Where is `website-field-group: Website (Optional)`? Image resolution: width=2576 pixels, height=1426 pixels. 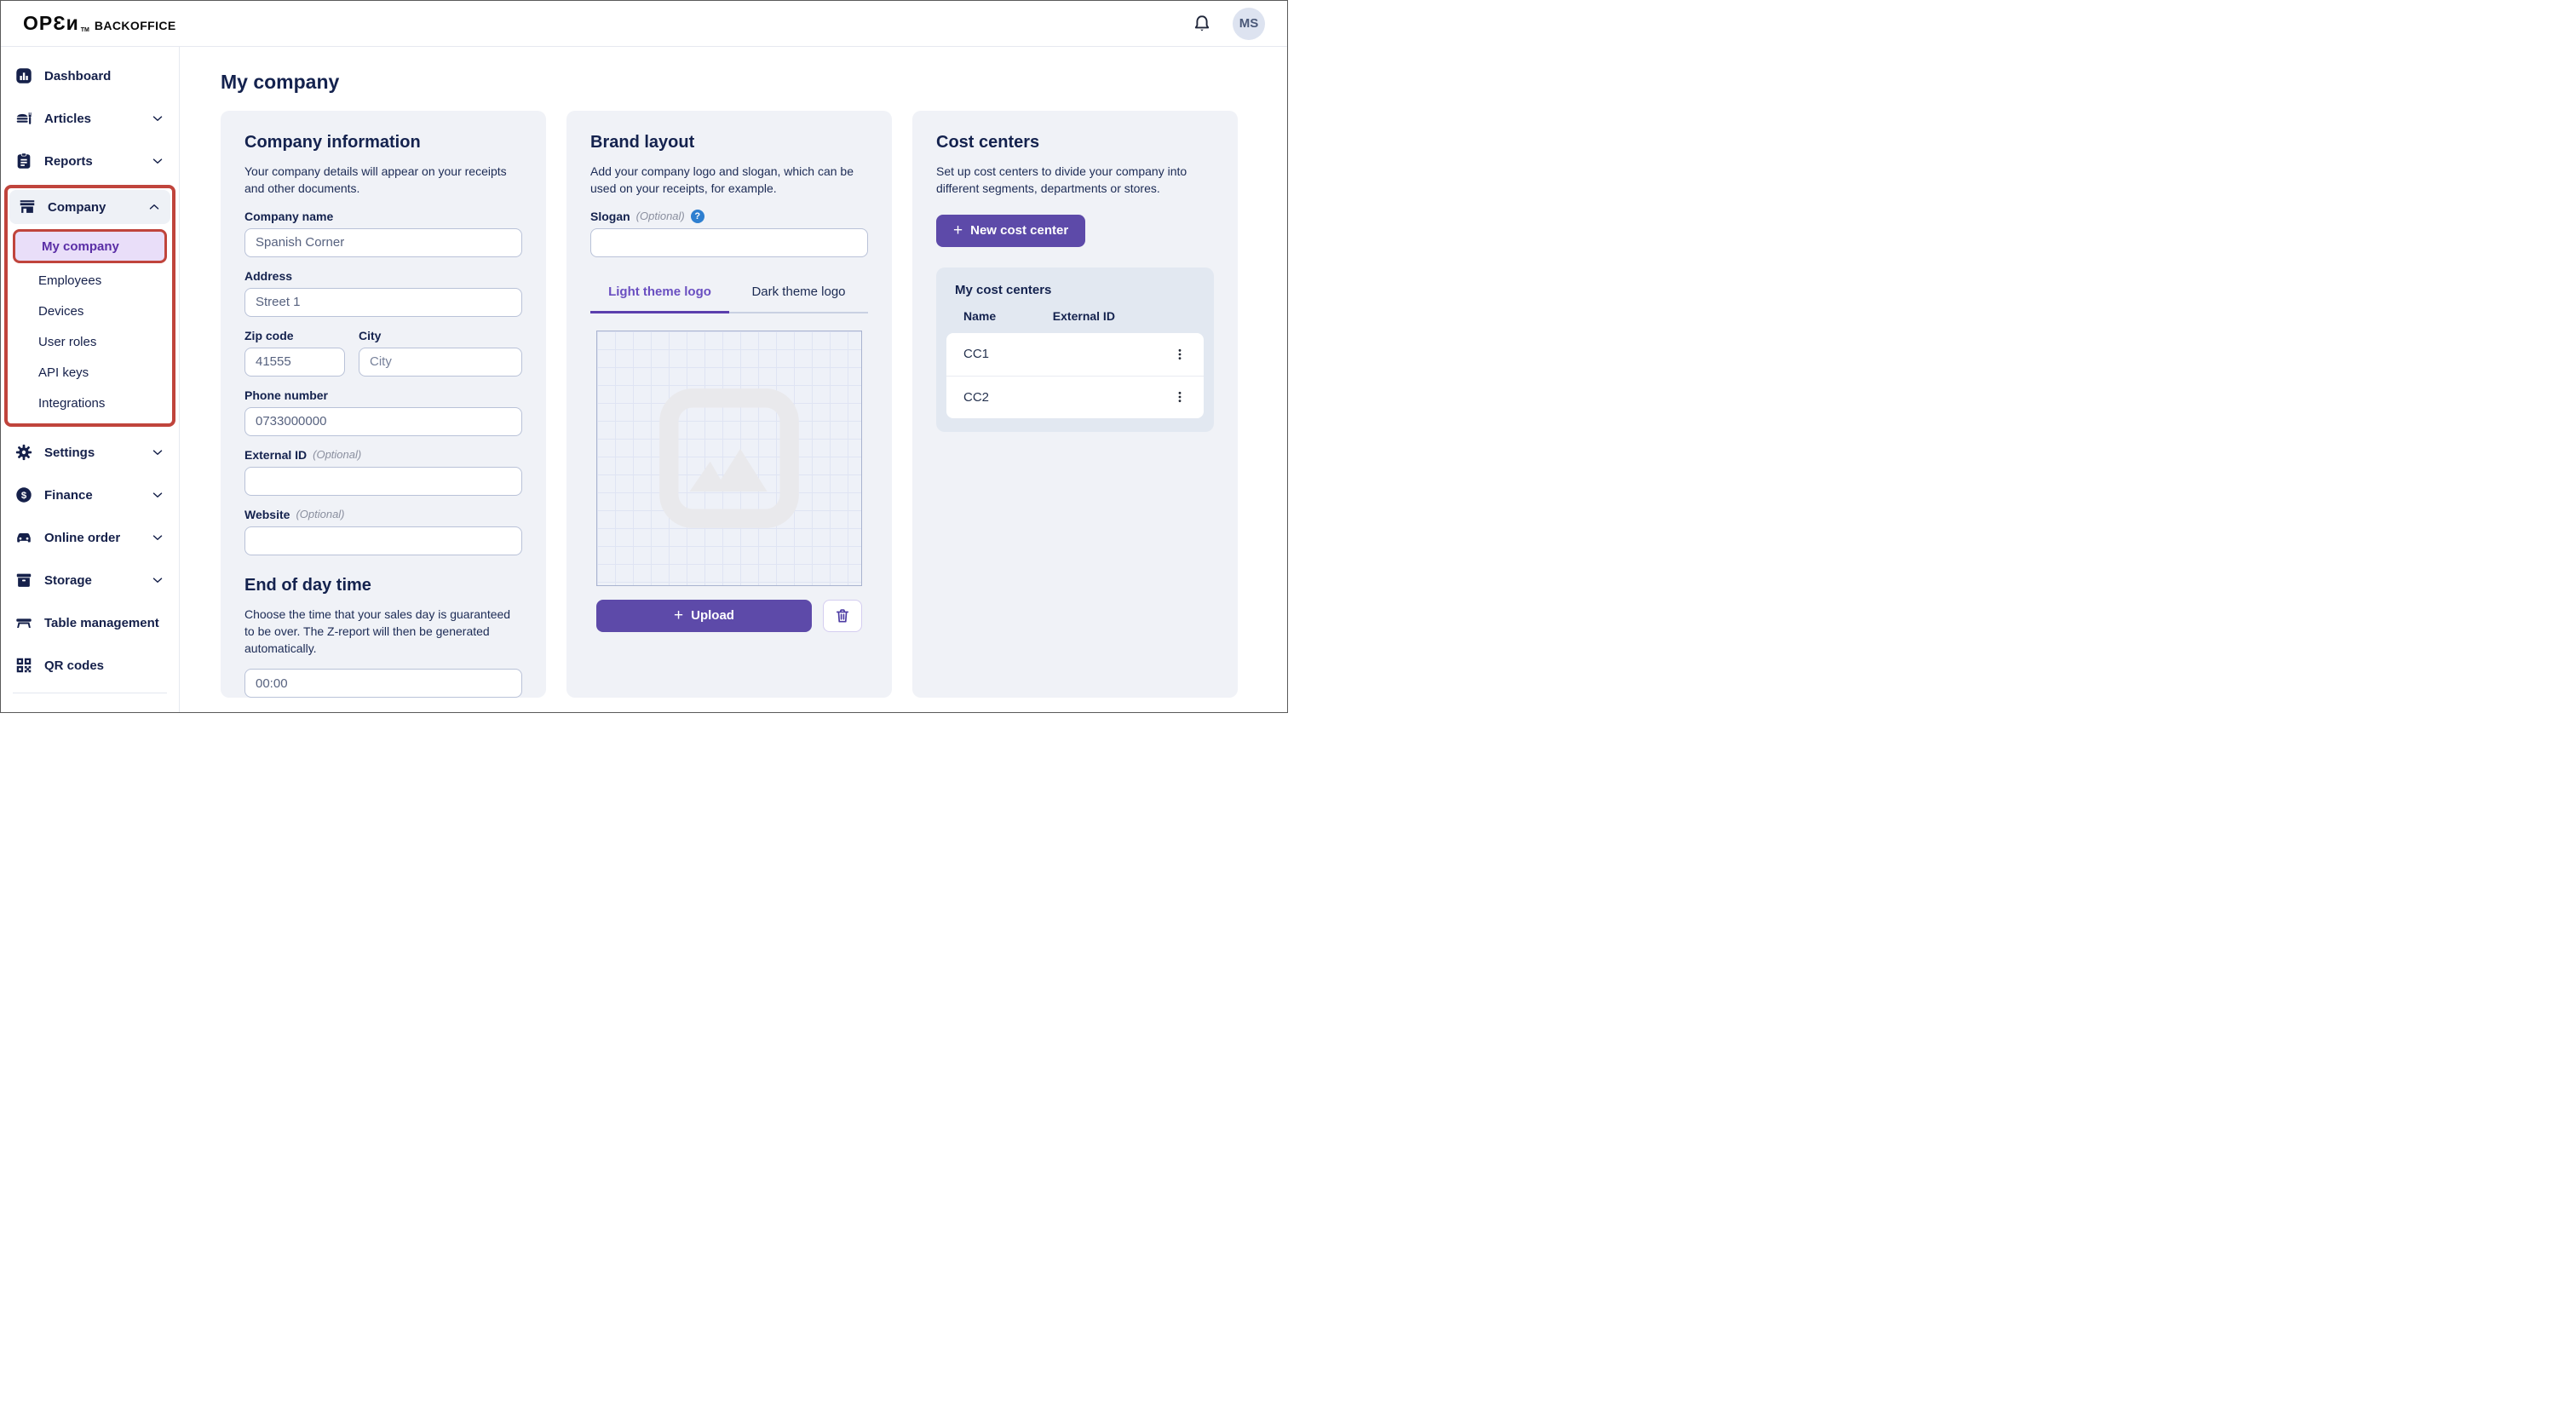 website-field-group: Website (Optional) is located at coordinates (383, 532).